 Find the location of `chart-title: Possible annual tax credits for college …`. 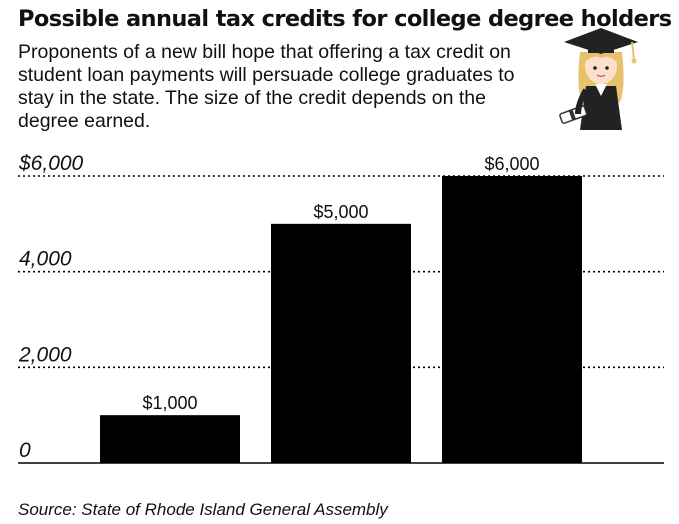

chart-title: Possible annual tax credits for college … is located at coordinates (345, 19).